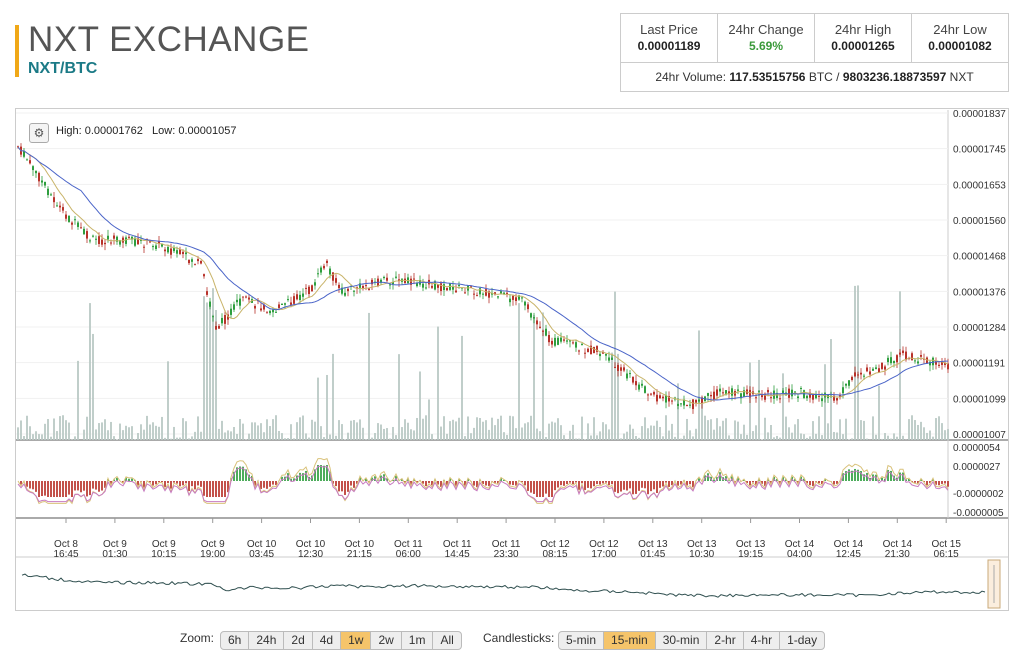  What do you see at coordinates (725, 640) in the screenshot?
I see `candles-2-hr-button: 2-hr` at bounding box center [725, 640].